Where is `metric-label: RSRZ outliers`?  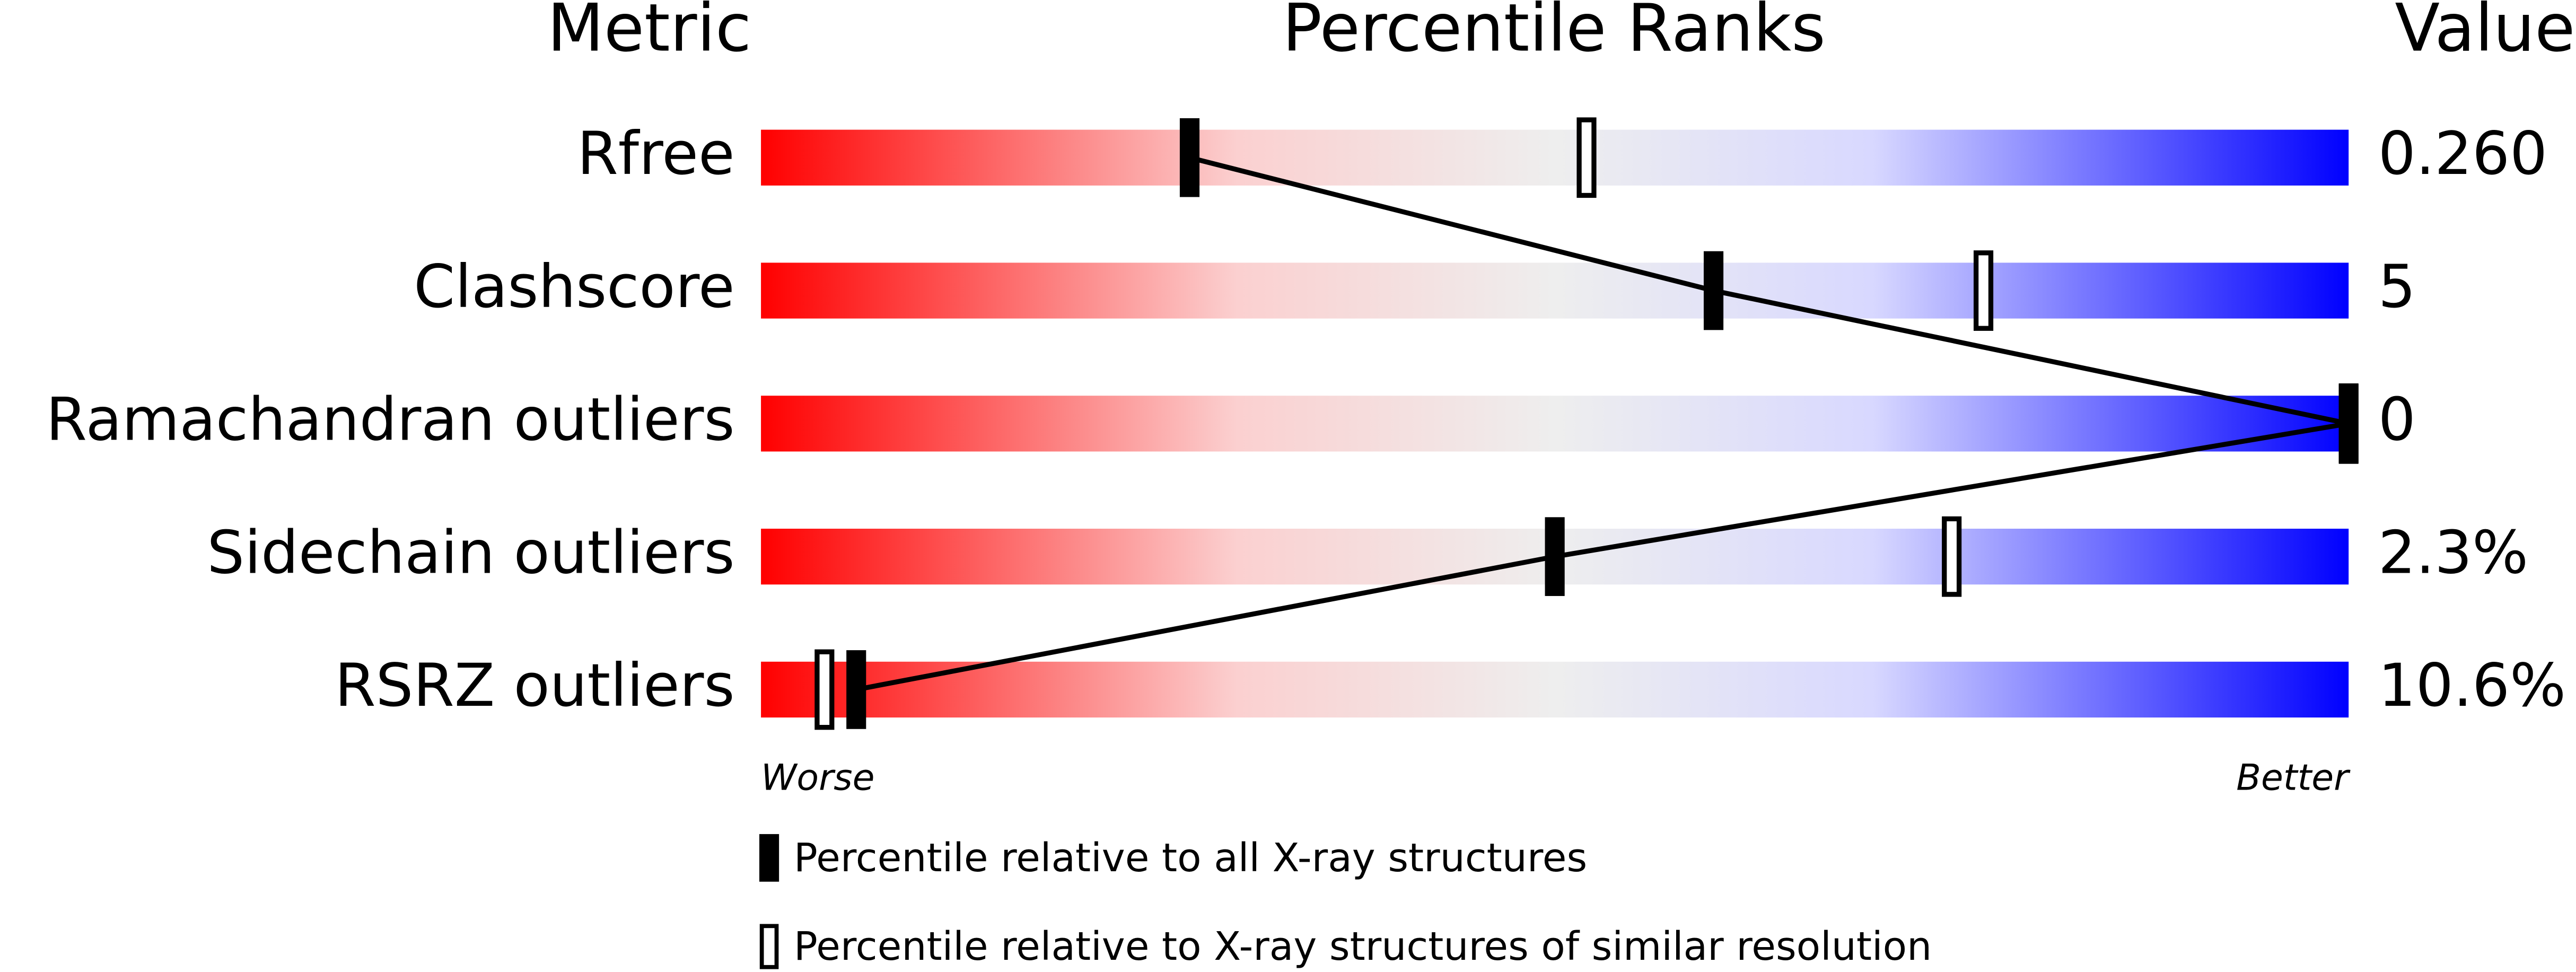
metric-label: RSRZ outliers is located at coordinates (534, 686).